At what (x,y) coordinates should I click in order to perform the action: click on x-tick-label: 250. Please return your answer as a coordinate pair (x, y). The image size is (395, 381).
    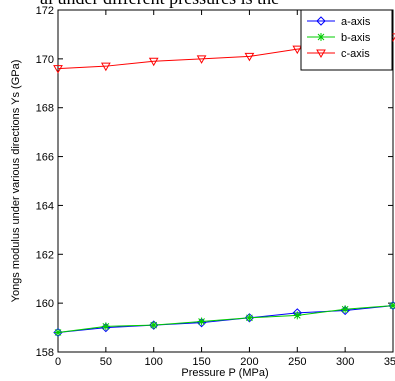
    Looking at the image, I should click on (297, 362).